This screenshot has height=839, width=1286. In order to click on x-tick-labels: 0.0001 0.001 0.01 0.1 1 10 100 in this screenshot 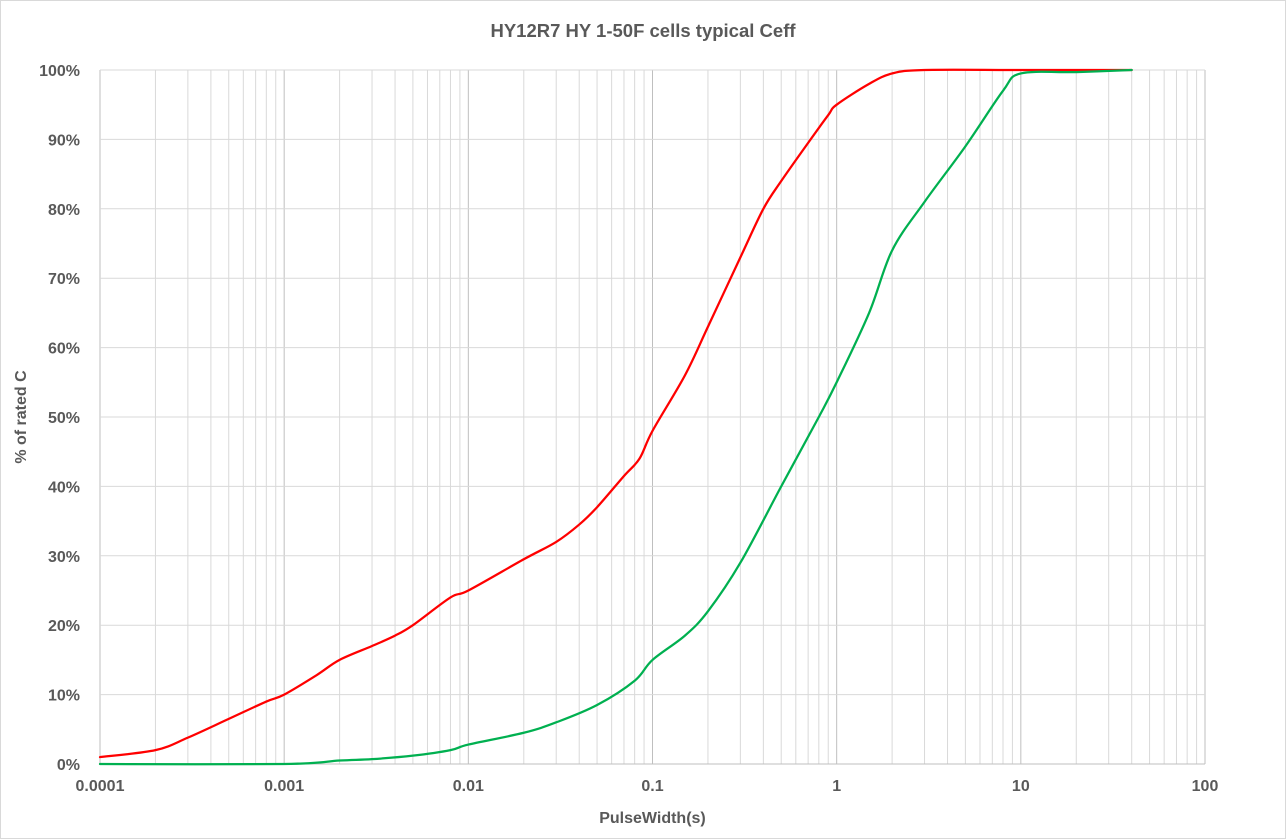, I will do `click(647, 786)`.